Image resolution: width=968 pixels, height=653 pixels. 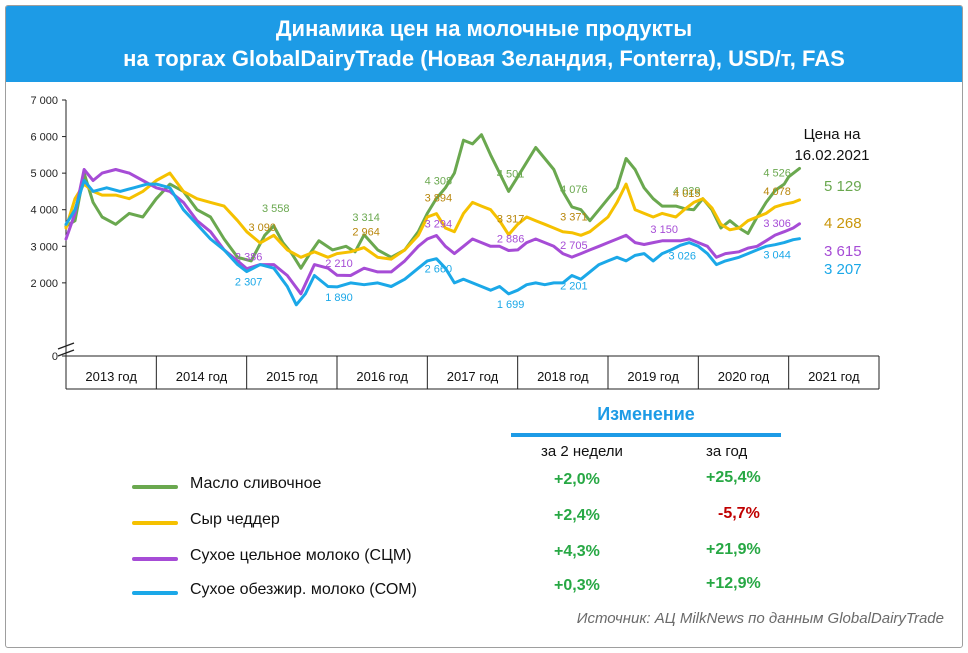 What do you see at coordinates (432, 216) in the screenshot?
I see `series-line-cheddar` at bounding box center [432, 216].